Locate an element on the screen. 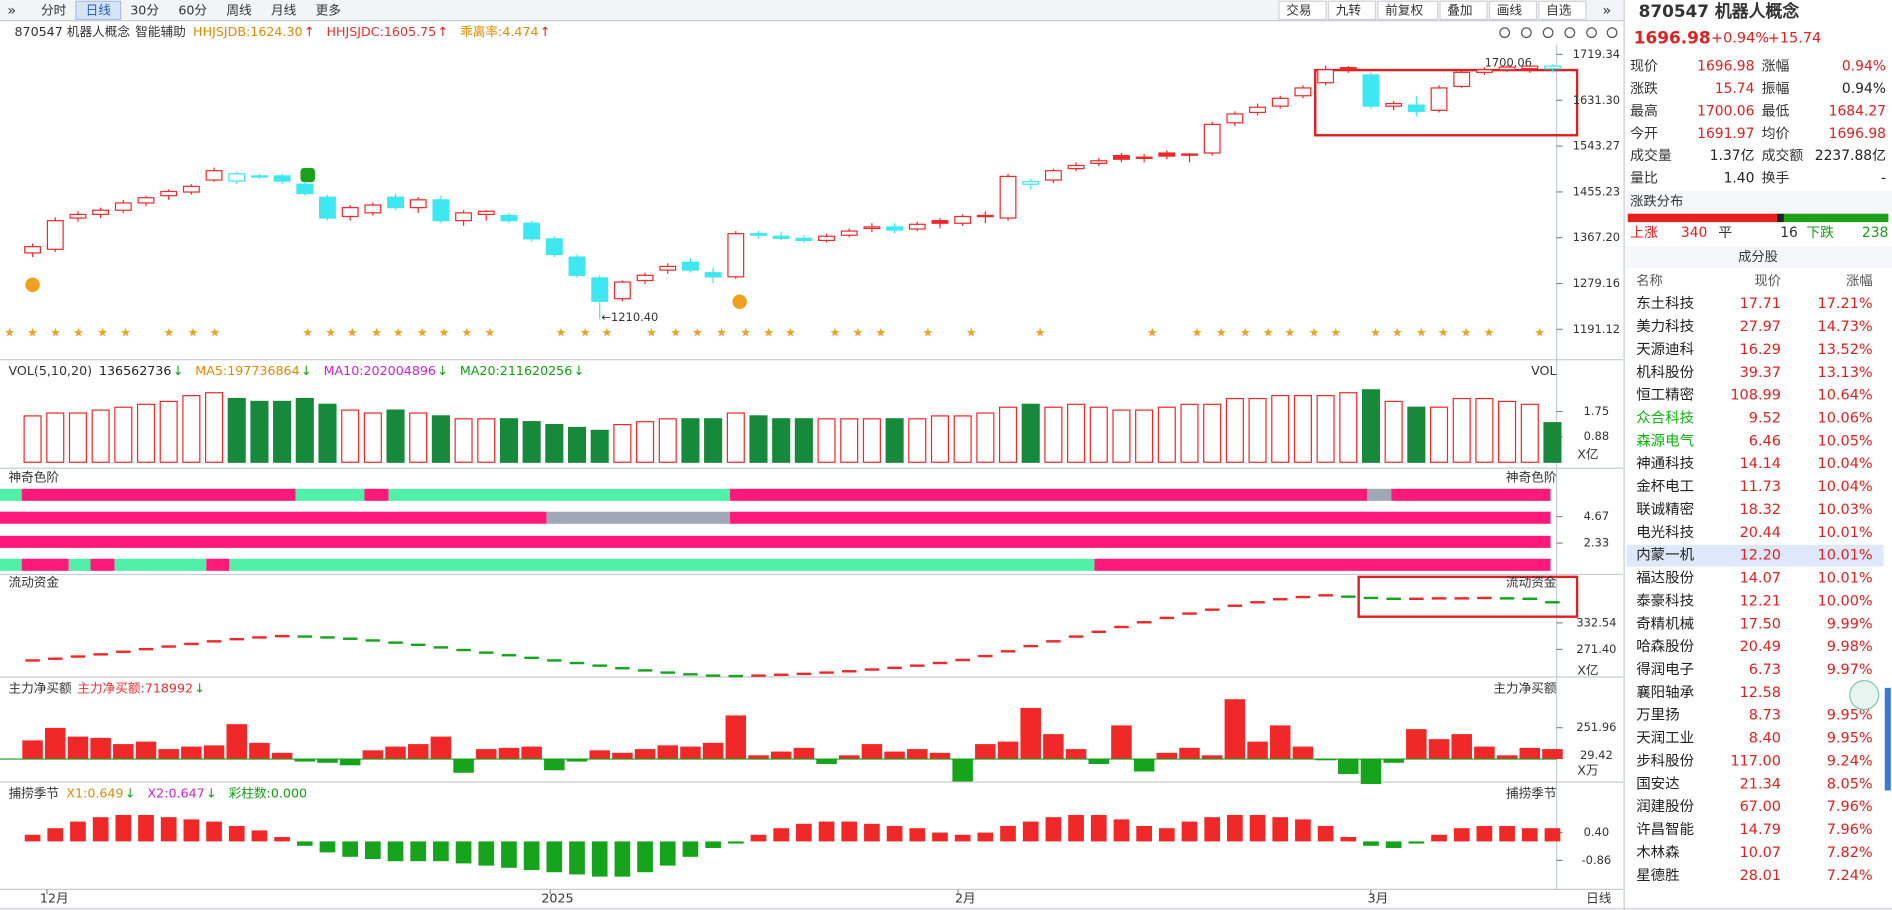  stock-name: 步科股份 is located at coordinates (1665, 760).